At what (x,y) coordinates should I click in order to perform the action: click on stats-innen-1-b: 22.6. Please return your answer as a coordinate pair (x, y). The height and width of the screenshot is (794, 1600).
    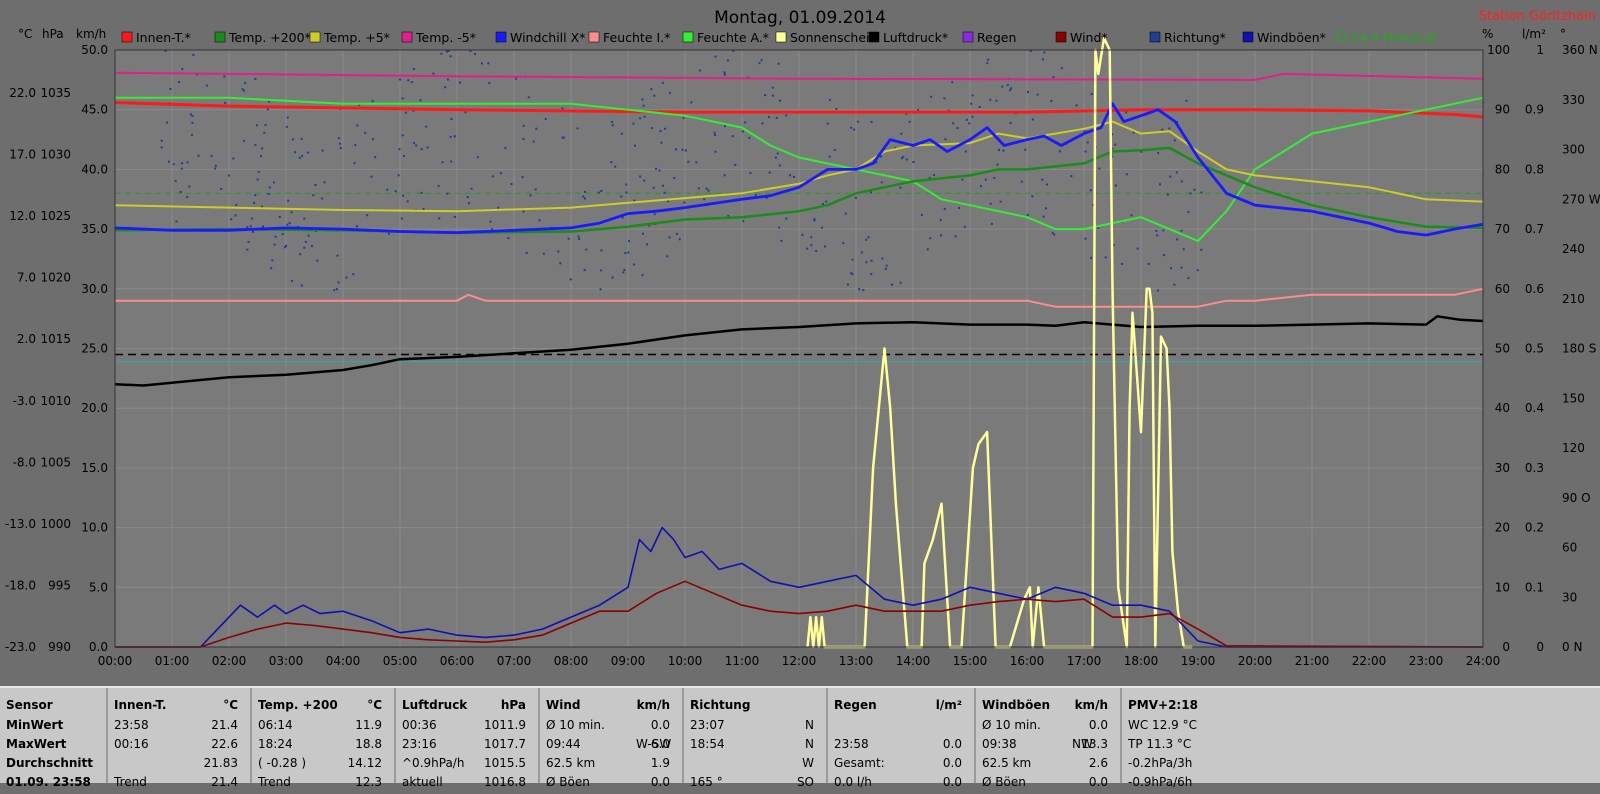
    Looking at the image, I should click on (224, 744).